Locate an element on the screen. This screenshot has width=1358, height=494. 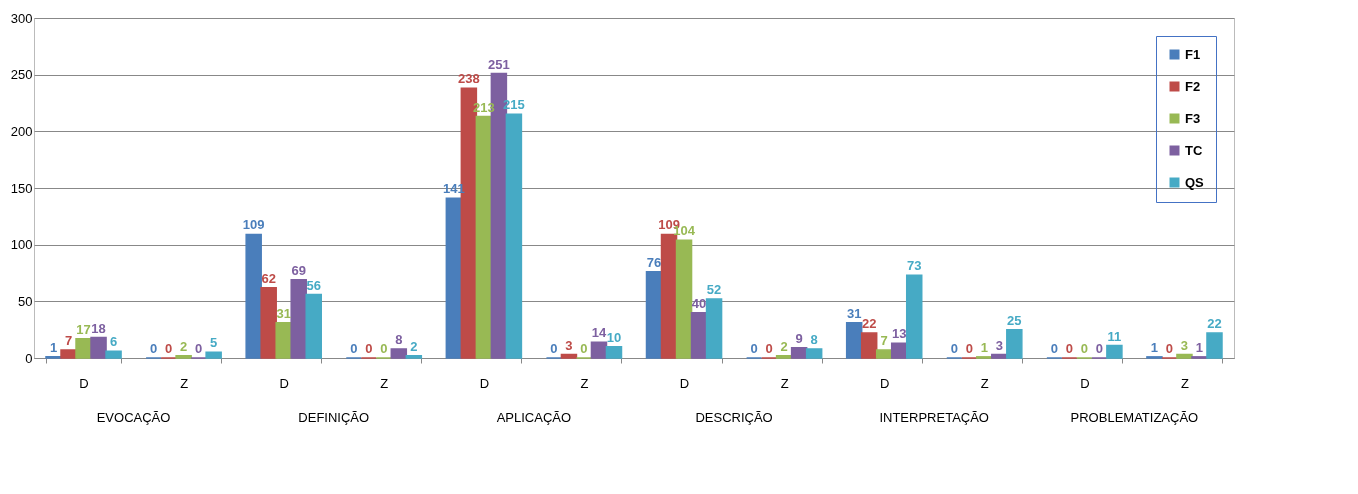
y-tick-label: 300 is located at coordinates (21, 18).